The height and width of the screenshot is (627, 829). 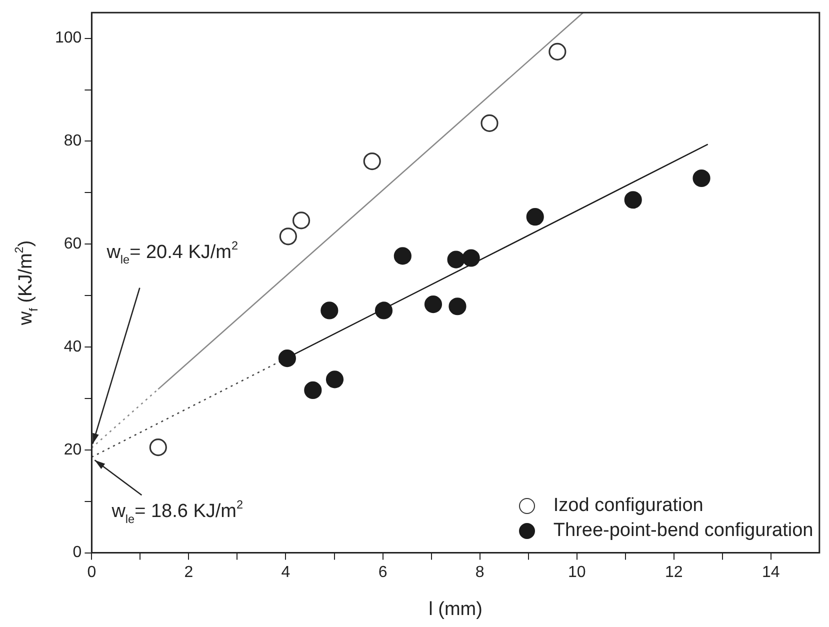 I want to click on y-tick-label: 0, so click(x=77, y=553).